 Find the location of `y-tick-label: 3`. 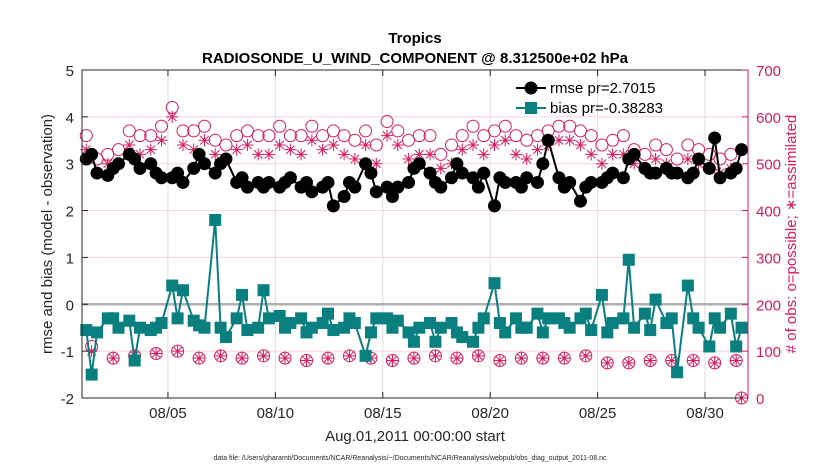

y-tick-label: 3 is located at coordinates (70, 165).